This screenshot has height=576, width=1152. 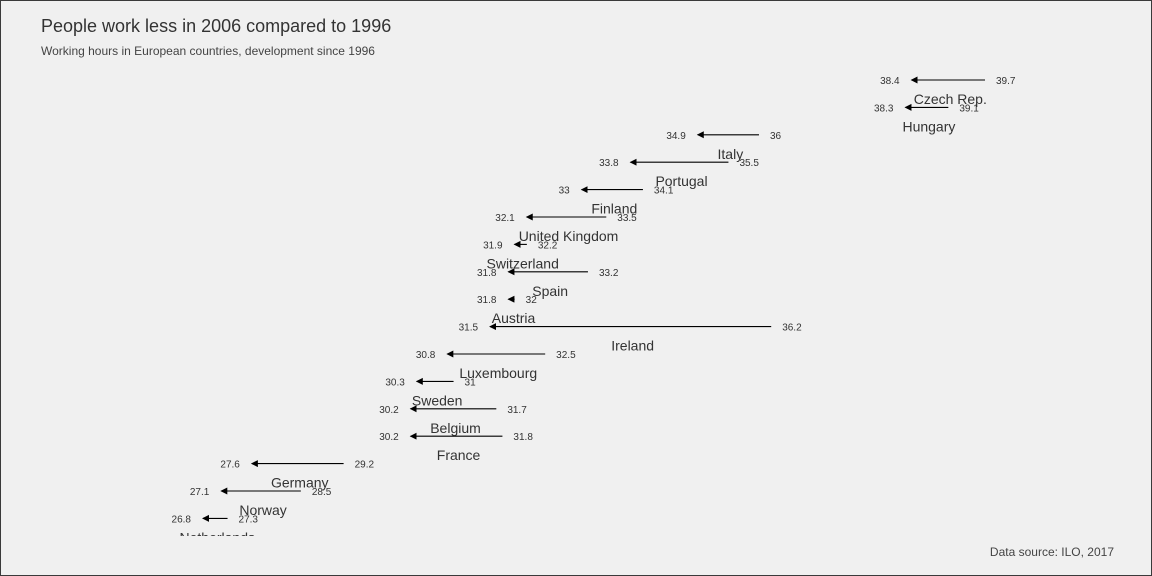 I want to click on label-1996-hungary: 39.1, so click(x=969, y=108).